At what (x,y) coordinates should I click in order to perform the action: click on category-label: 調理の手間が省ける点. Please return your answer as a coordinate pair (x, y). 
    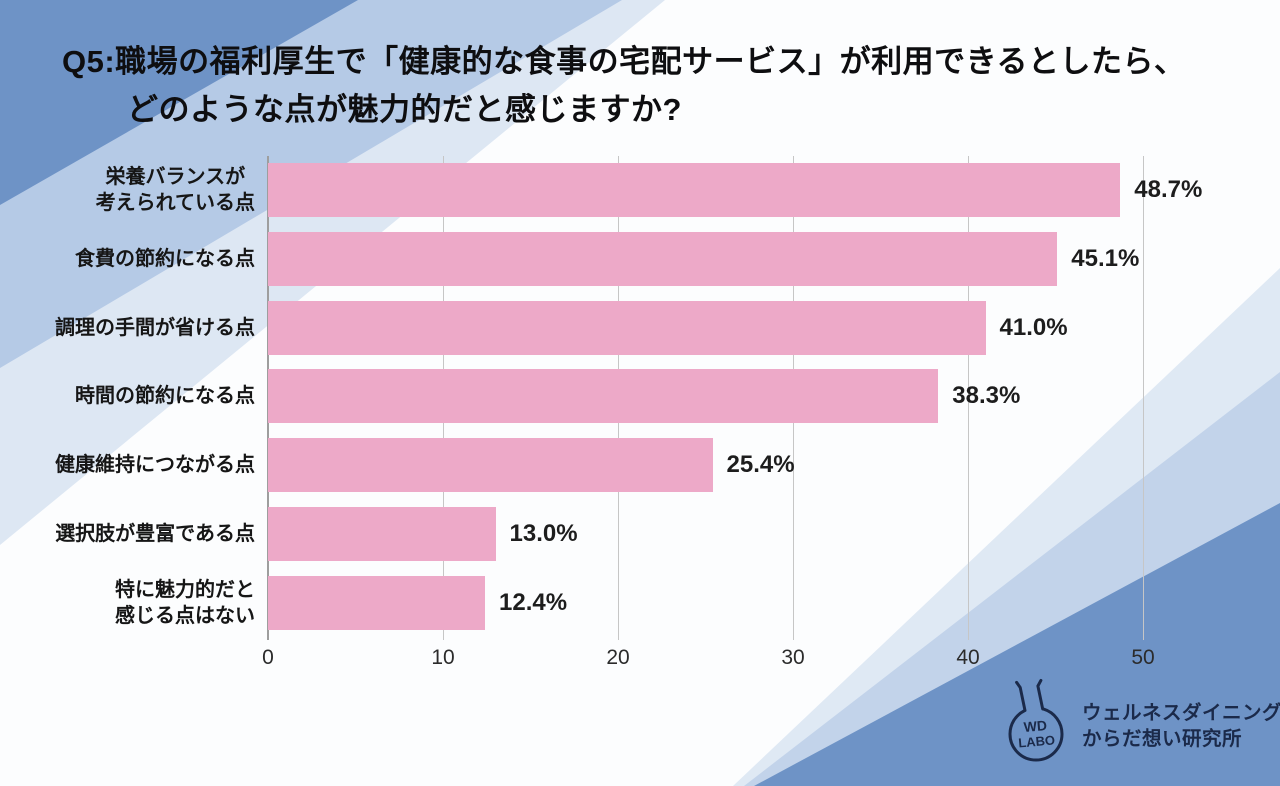
    Looking at the image, I should click on (155, 327).